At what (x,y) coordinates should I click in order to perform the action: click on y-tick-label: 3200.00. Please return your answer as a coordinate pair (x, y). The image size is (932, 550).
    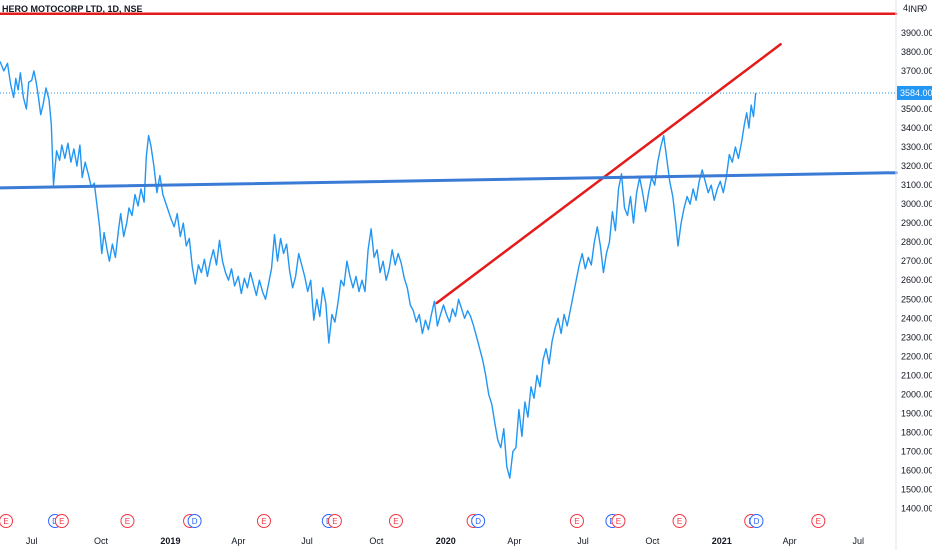
    Looking at the image, I should click on (916, 166).